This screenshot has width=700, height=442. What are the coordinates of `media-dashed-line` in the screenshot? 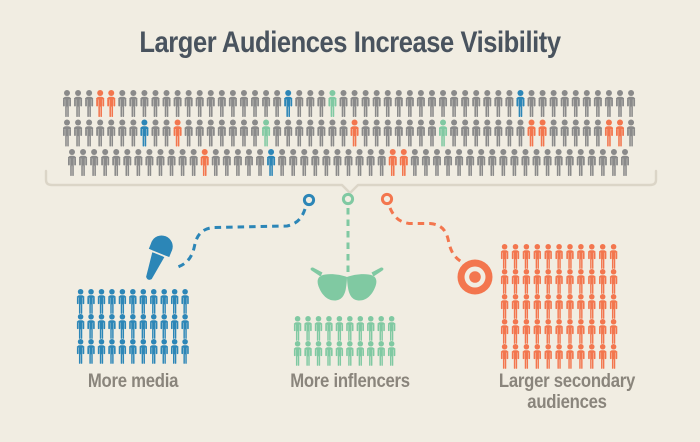 It's located at (242, 238).